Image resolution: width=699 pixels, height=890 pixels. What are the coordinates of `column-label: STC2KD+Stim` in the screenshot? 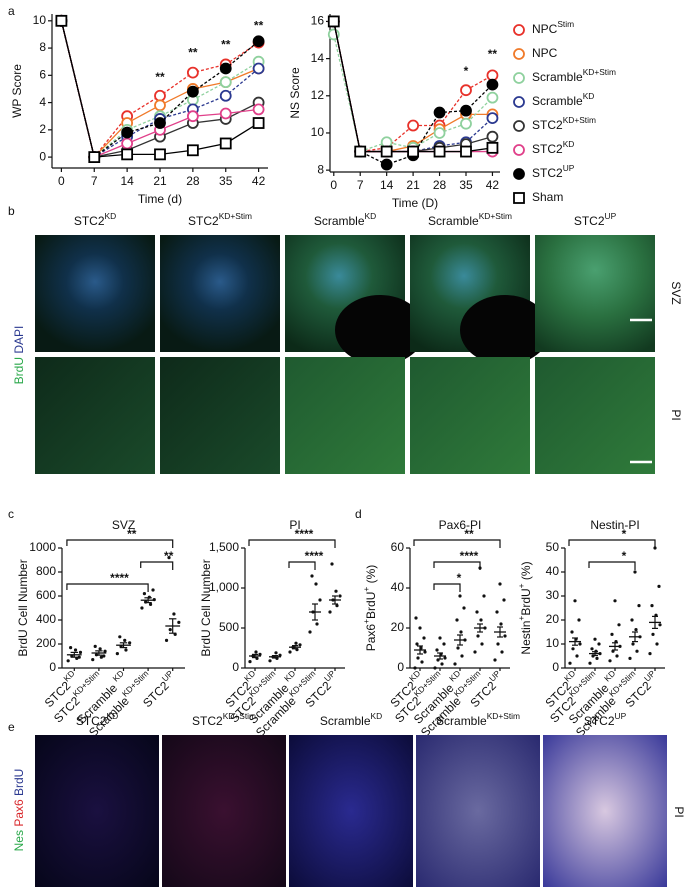 It's located at (220, 219).